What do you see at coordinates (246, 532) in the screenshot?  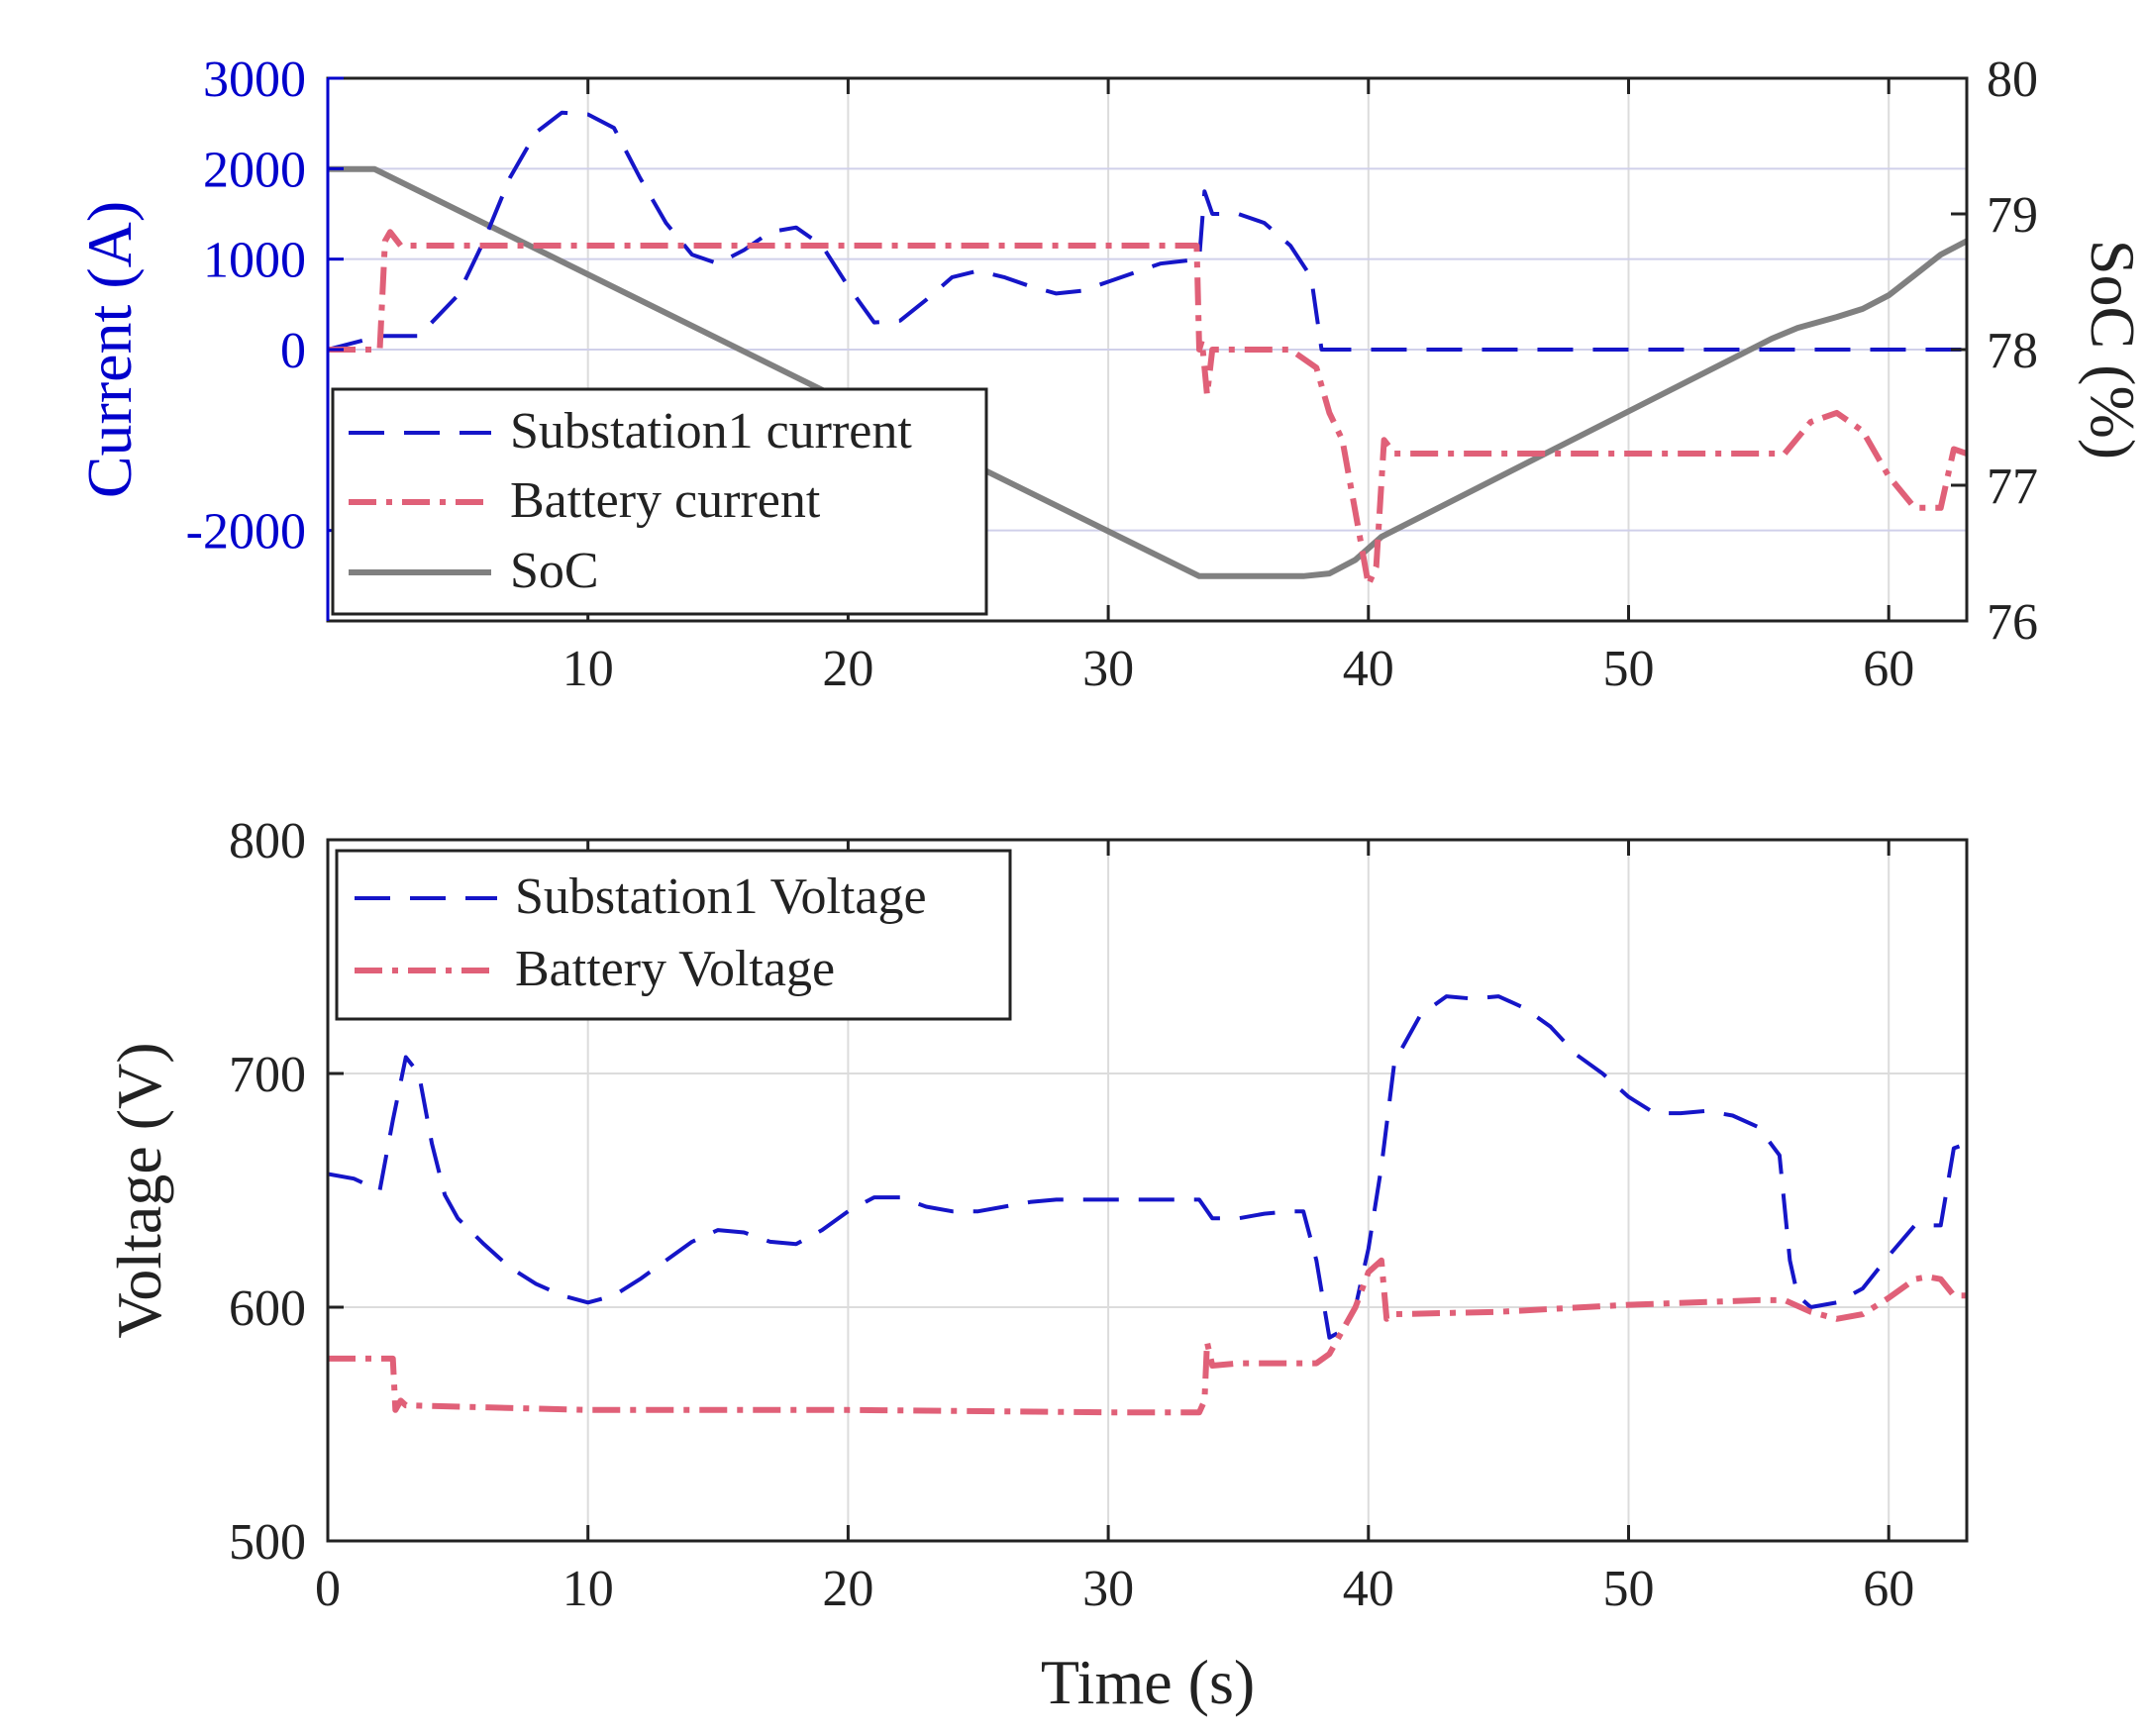 I see `y-tick-label: -2000` at bounding box center [246, 532].